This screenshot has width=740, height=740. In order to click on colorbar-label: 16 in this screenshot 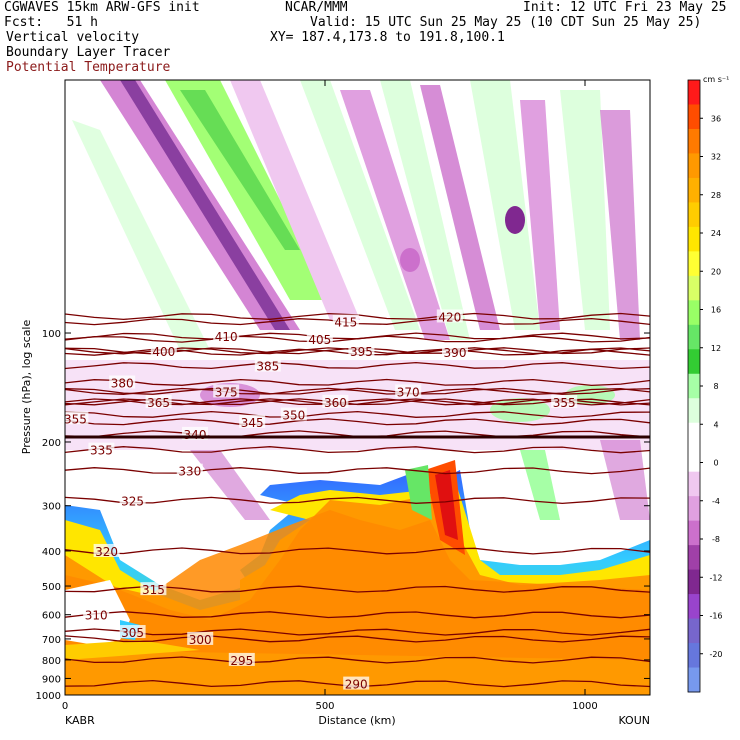, I will do `click(716, 310)`.